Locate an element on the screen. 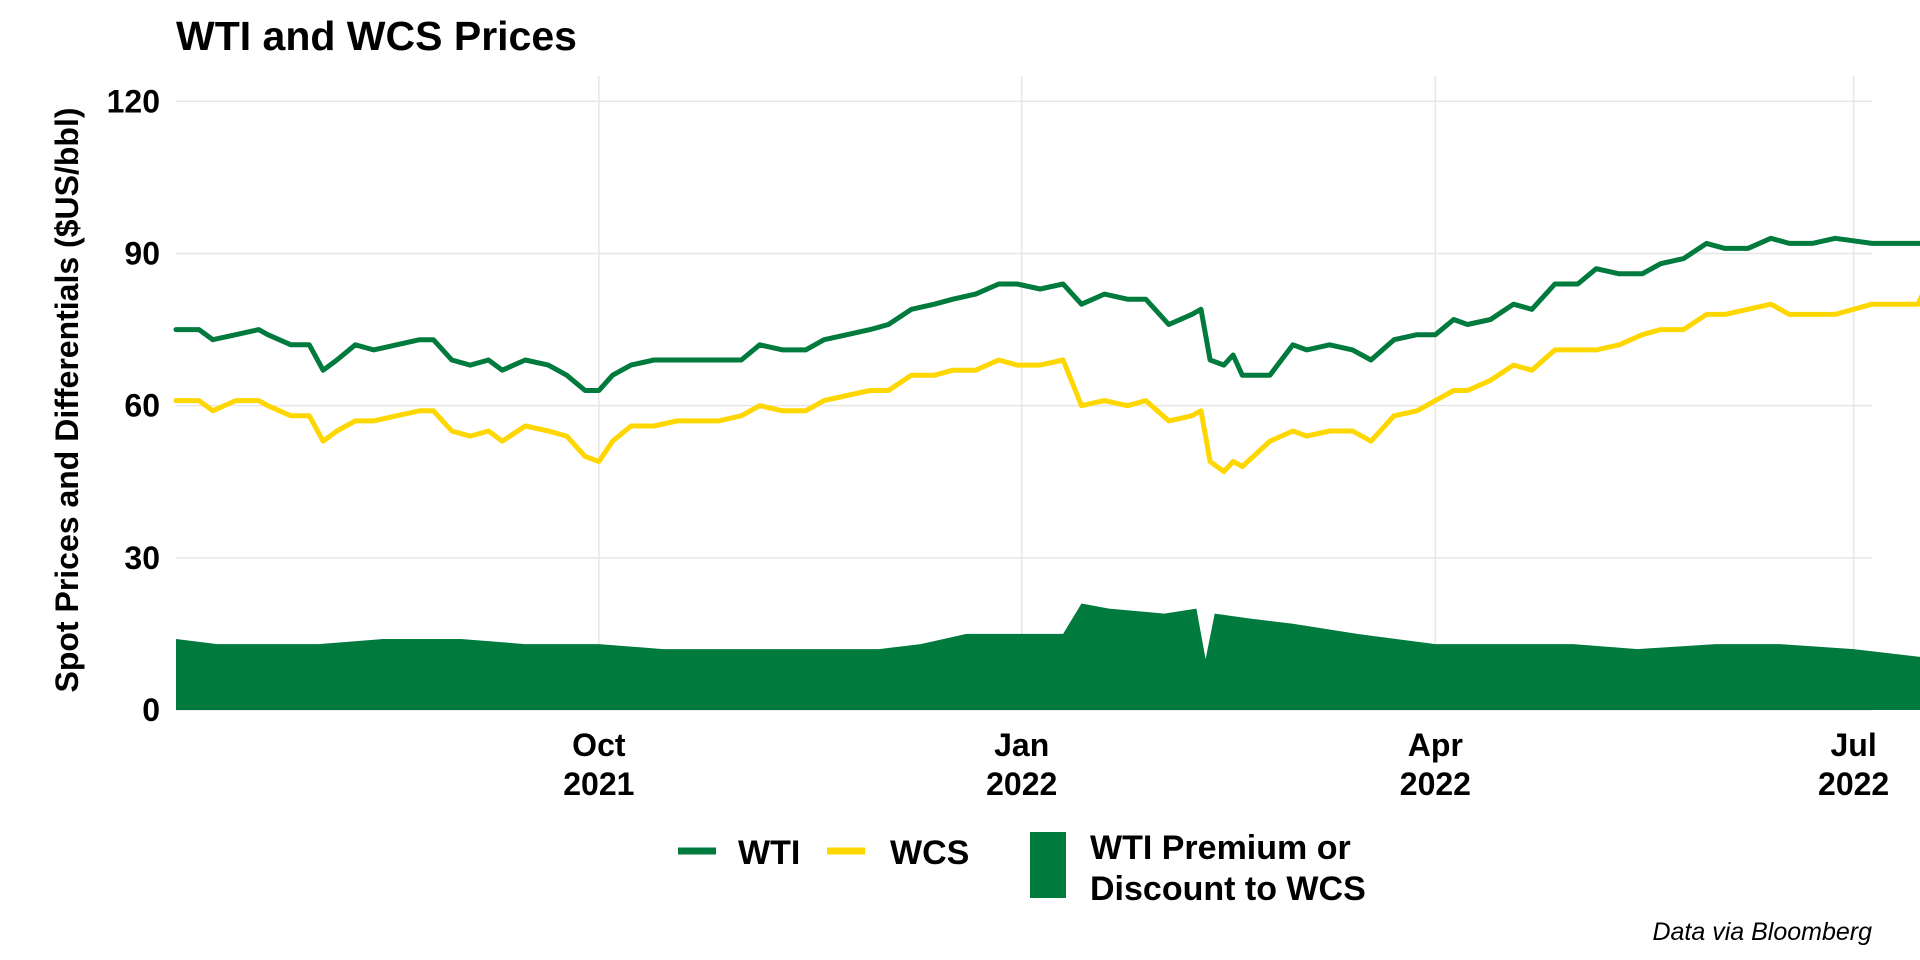  legend-label-diff-line2: Discount to WCS is located at coordinates (1228, 889).